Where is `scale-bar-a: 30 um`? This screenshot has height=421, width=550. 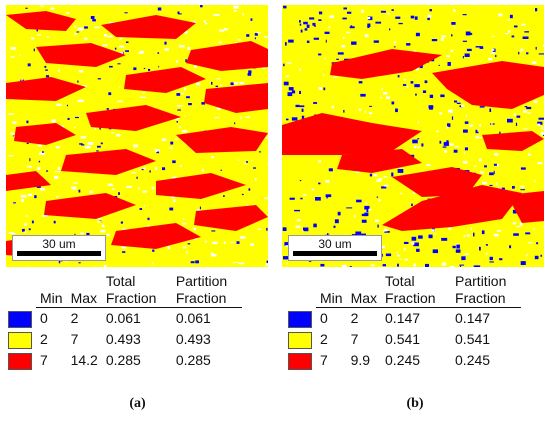 scale-bar-a: 30 um is located at coordinates (59, 248).